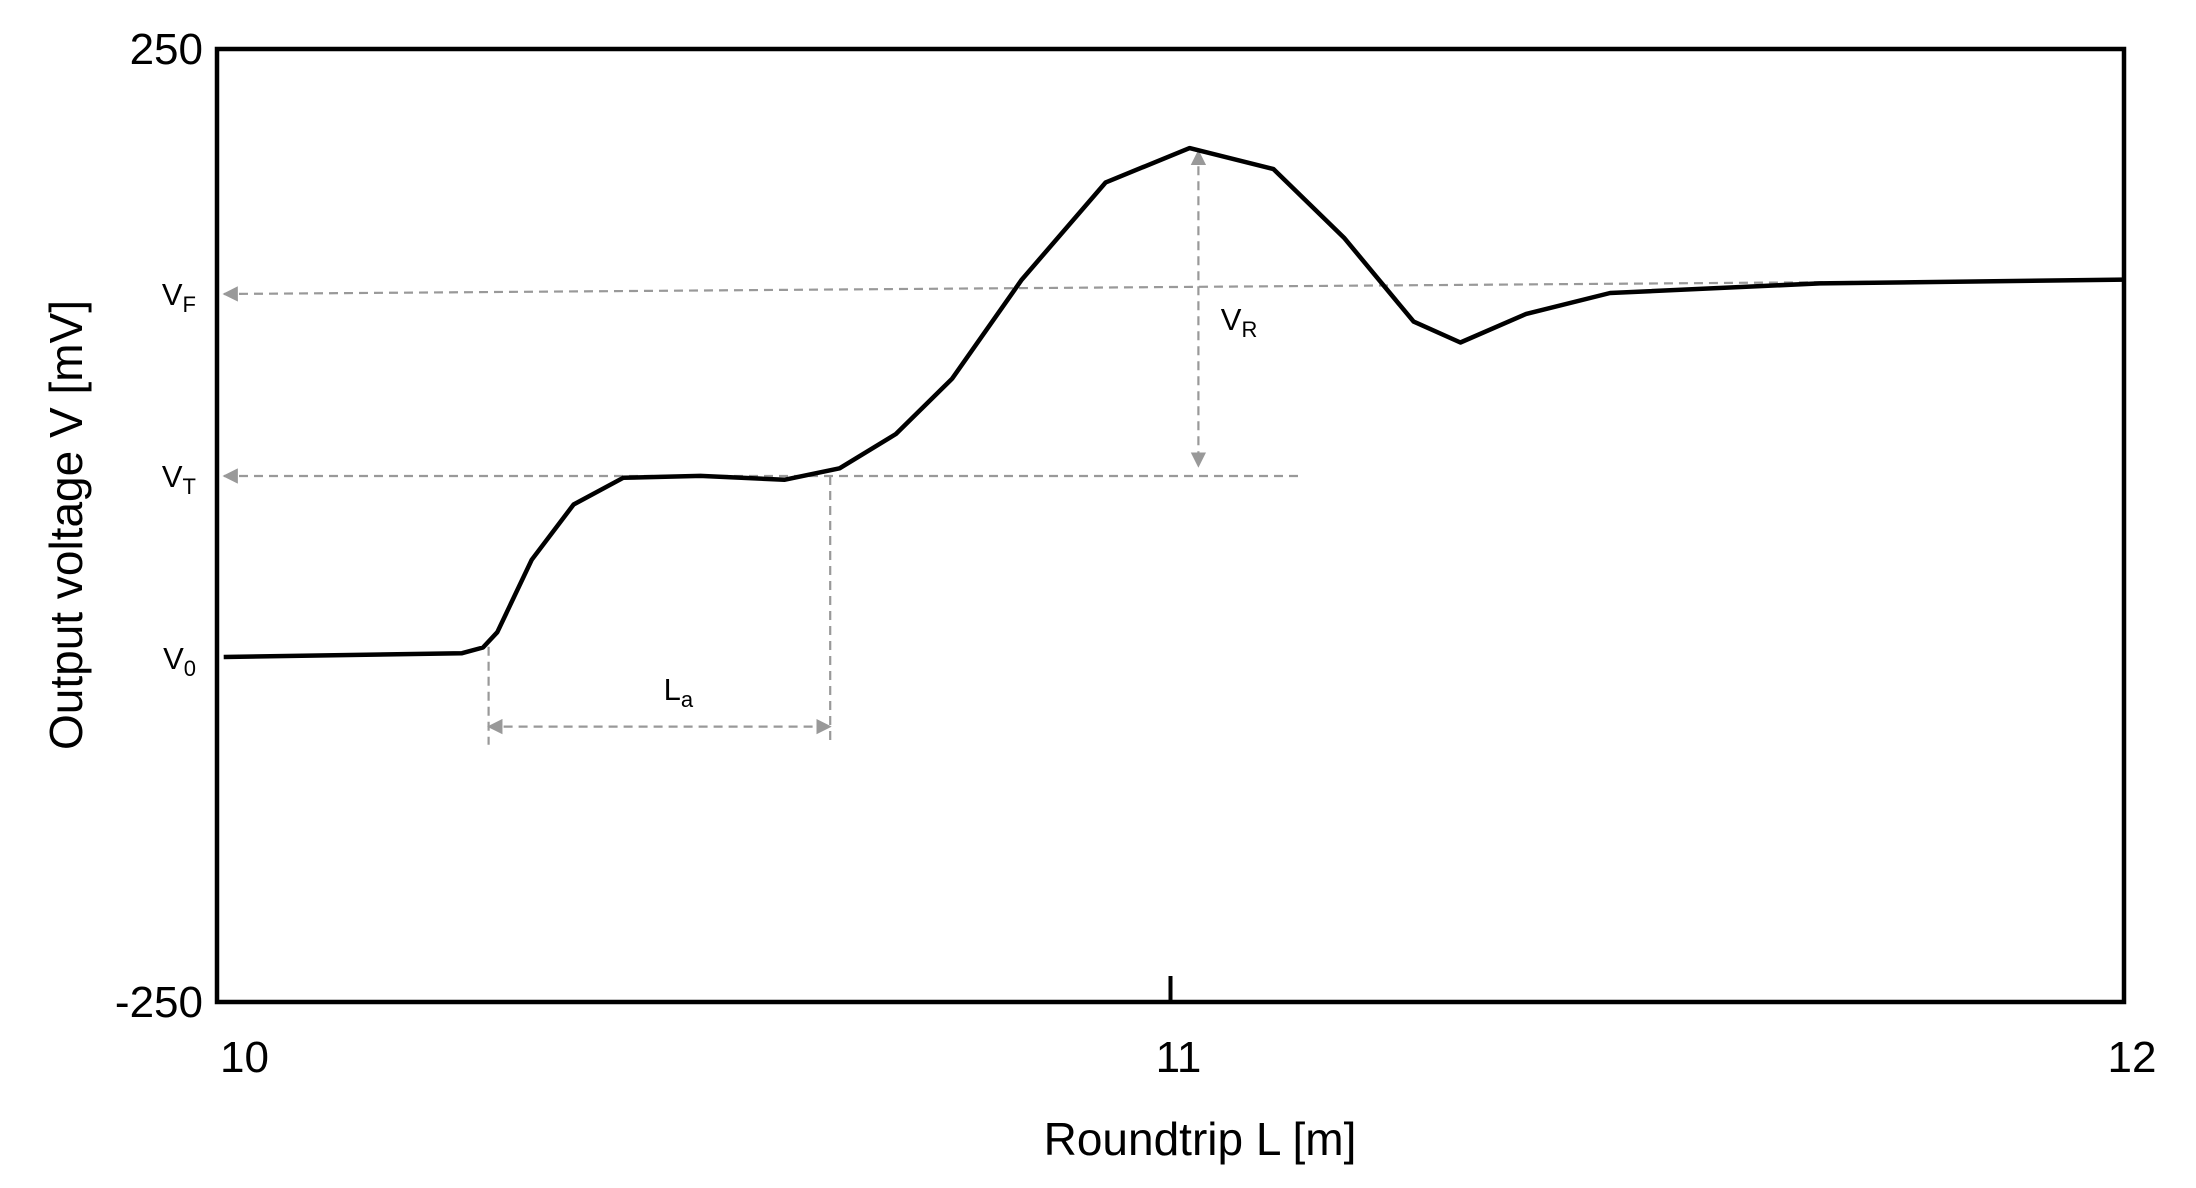 The width and height of the screenshot is (2196, 1188). I want to click on y-axis-label: Output voltage V [mV], so click(66, 525).